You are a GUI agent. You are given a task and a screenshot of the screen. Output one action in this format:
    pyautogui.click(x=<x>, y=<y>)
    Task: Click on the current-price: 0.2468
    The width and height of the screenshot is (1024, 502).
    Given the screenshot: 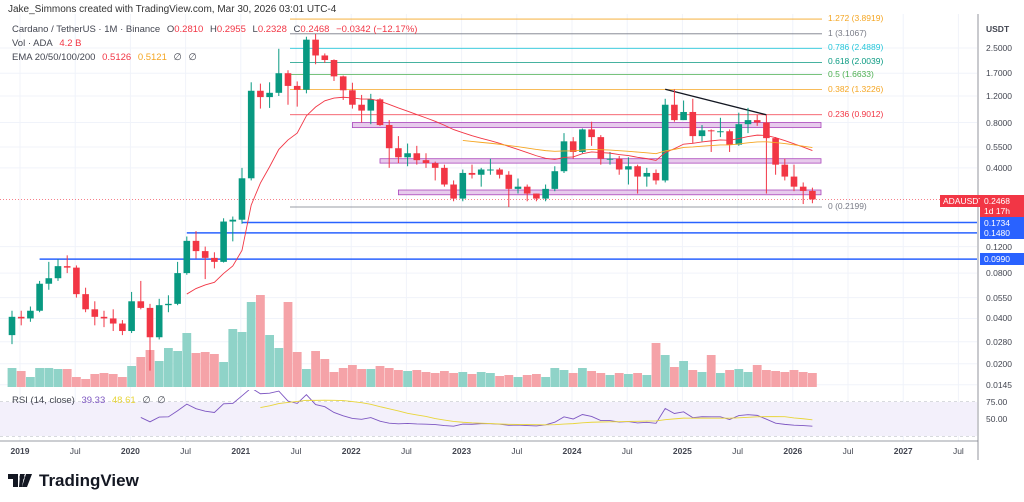 What is the action you would take?
    pyautogui.click(x=997, y=201)
    